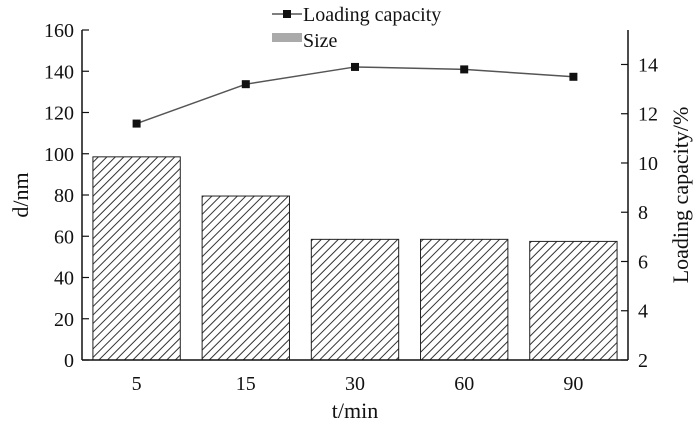 Image resolution: width=700 pixels, height=427 pixels. I want to click on y-tick-label: 20, so click(64, 320).